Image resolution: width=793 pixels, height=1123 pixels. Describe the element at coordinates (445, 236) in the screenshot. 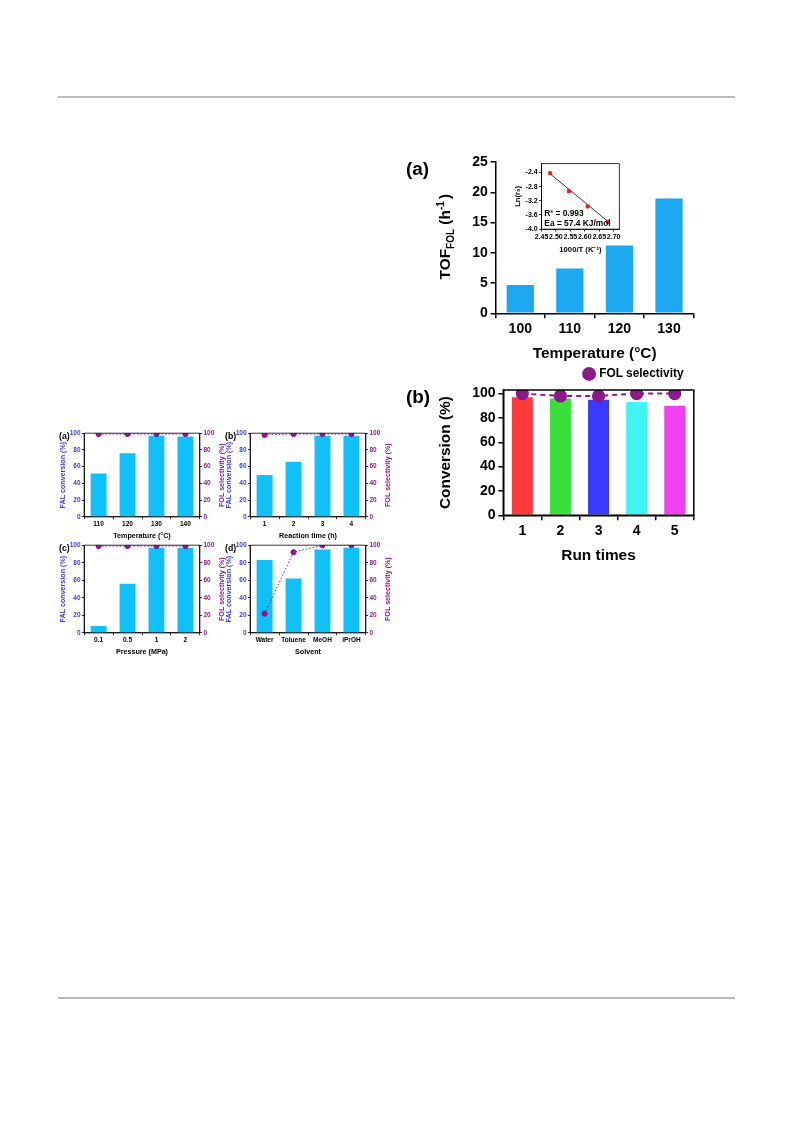

I see `y-axis-title: TOFFOL (h-1)` at that location.